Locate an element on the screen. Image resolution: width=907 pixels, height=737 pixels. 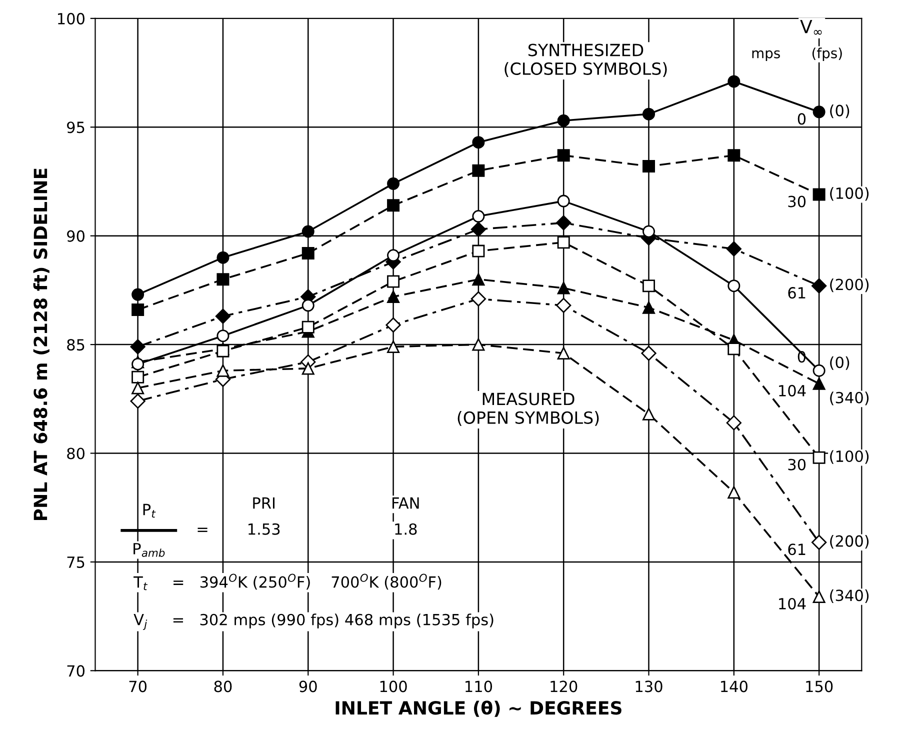
y-tick-label: 80 is located at coordinates (75, 454).